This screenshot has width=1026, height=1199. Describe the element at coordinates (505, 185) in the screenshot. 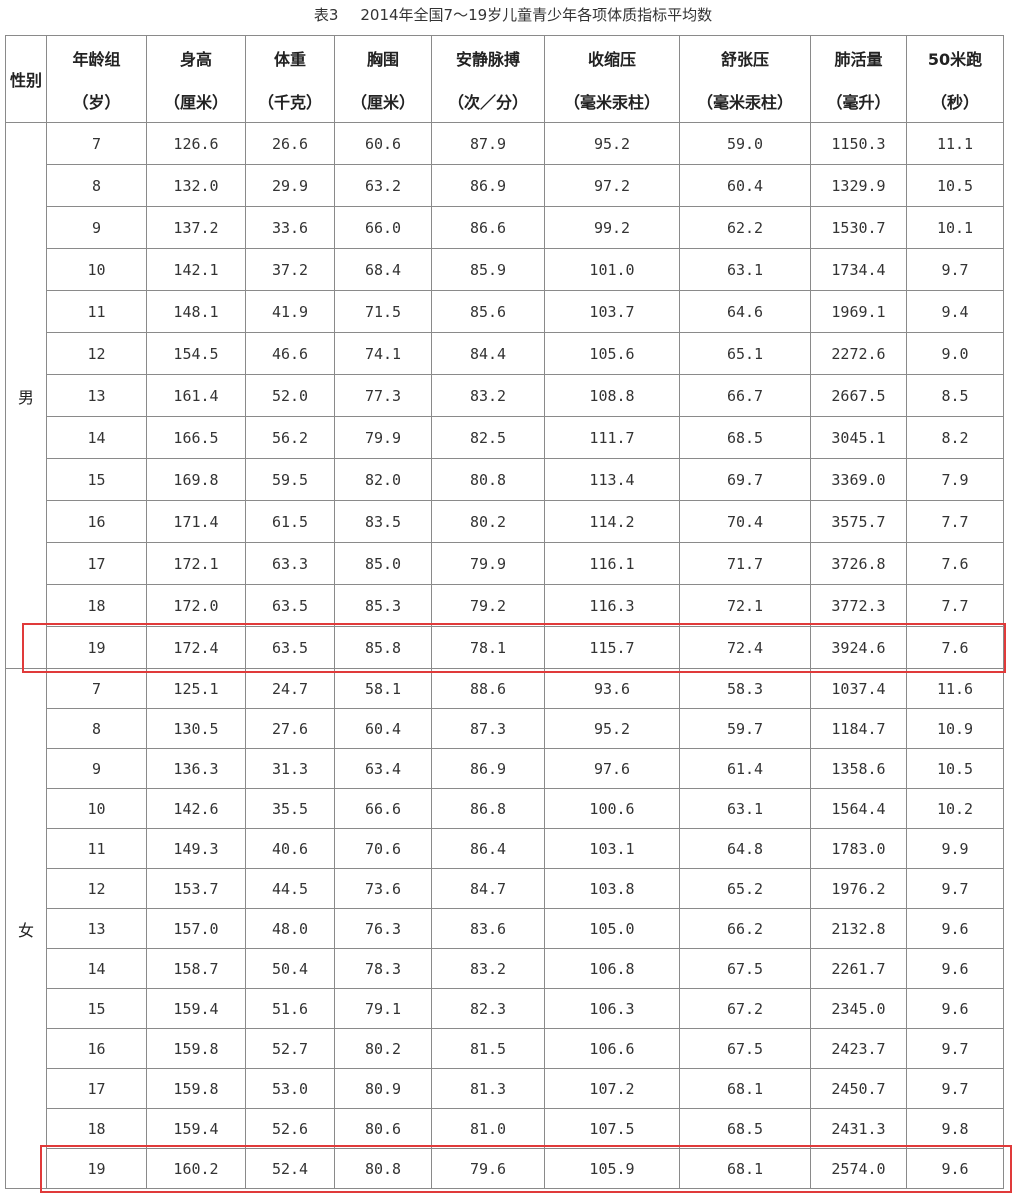

I see `table-row: 8 132.0 29.9 63.2 86.9 97.2 60.4 1329.9 10.5` at that location.